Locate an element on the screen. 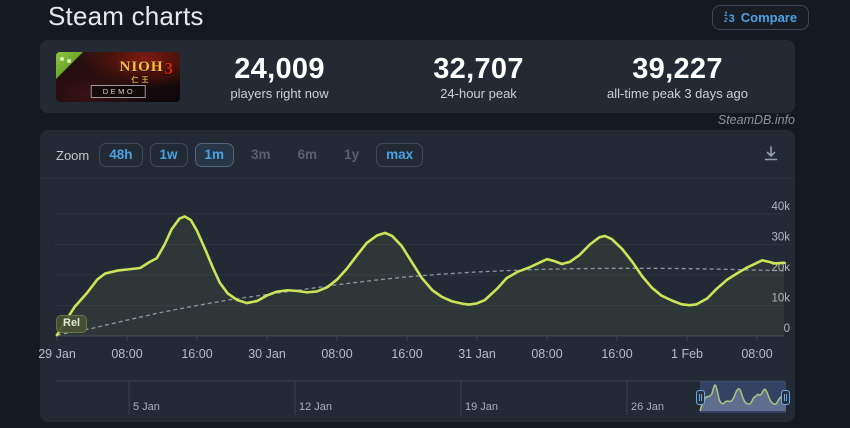 This screenshot has height=428, width=850. players-now-label: players right now is located at coordinates (279, 93).